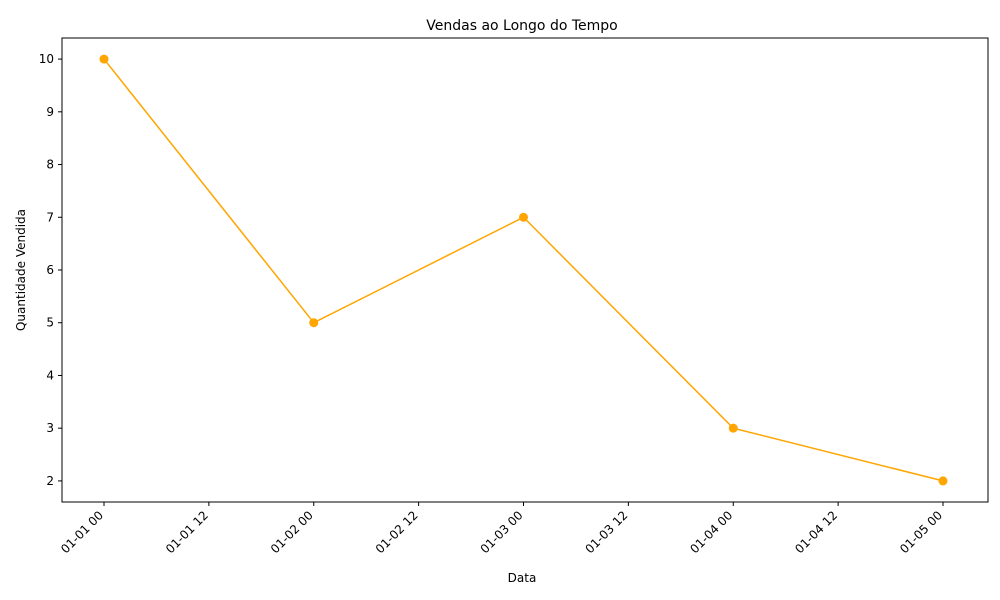 This screenshot has height=600, width=1000. Describe the element at coordinates (502, 532) in the screenshot. I see `x-tick-label: 01-03 00` at that location.